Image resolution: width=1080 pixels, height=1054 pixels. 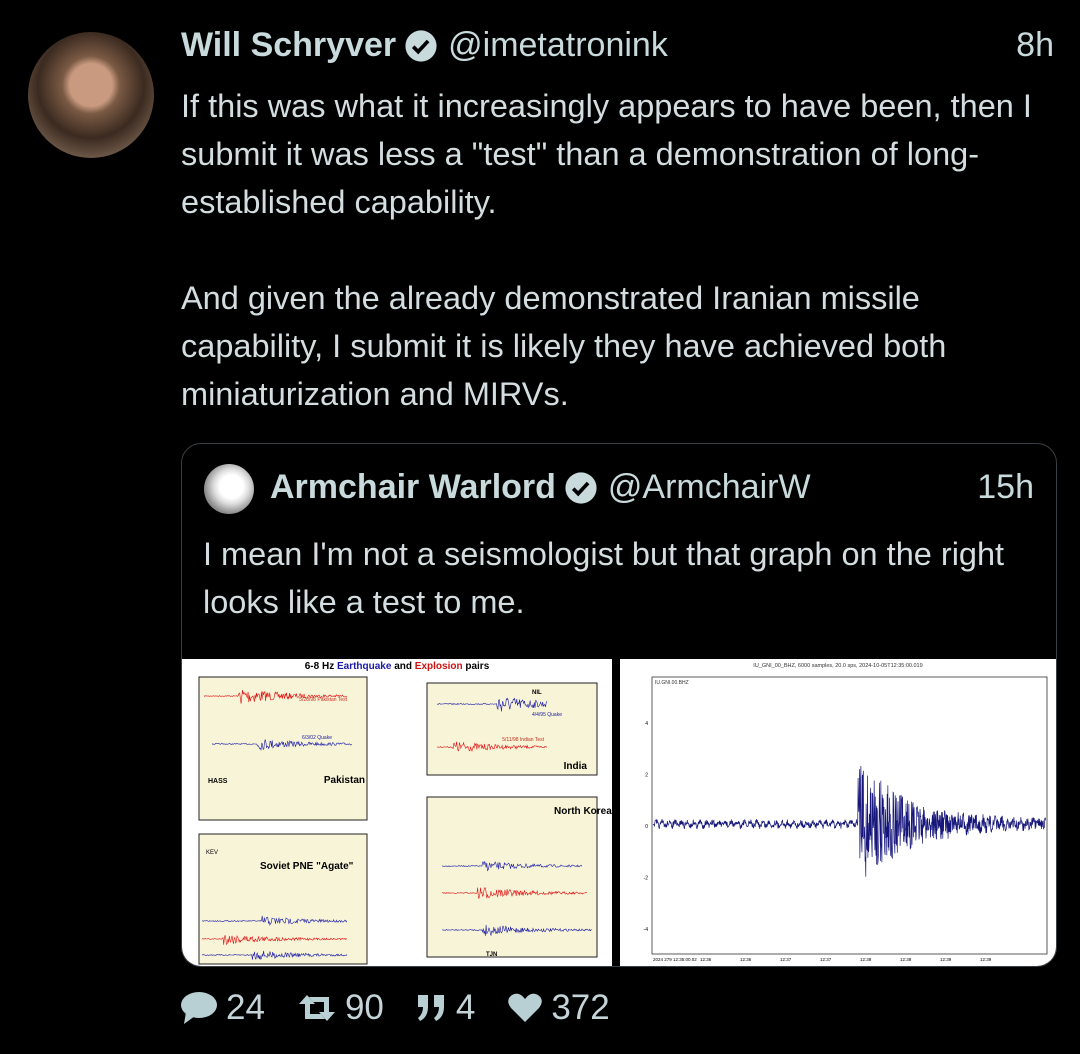 What do you see at coordinates (430, 1008) in the screenshot?
I see `quote-icon` at bounding box center [430, 1008].